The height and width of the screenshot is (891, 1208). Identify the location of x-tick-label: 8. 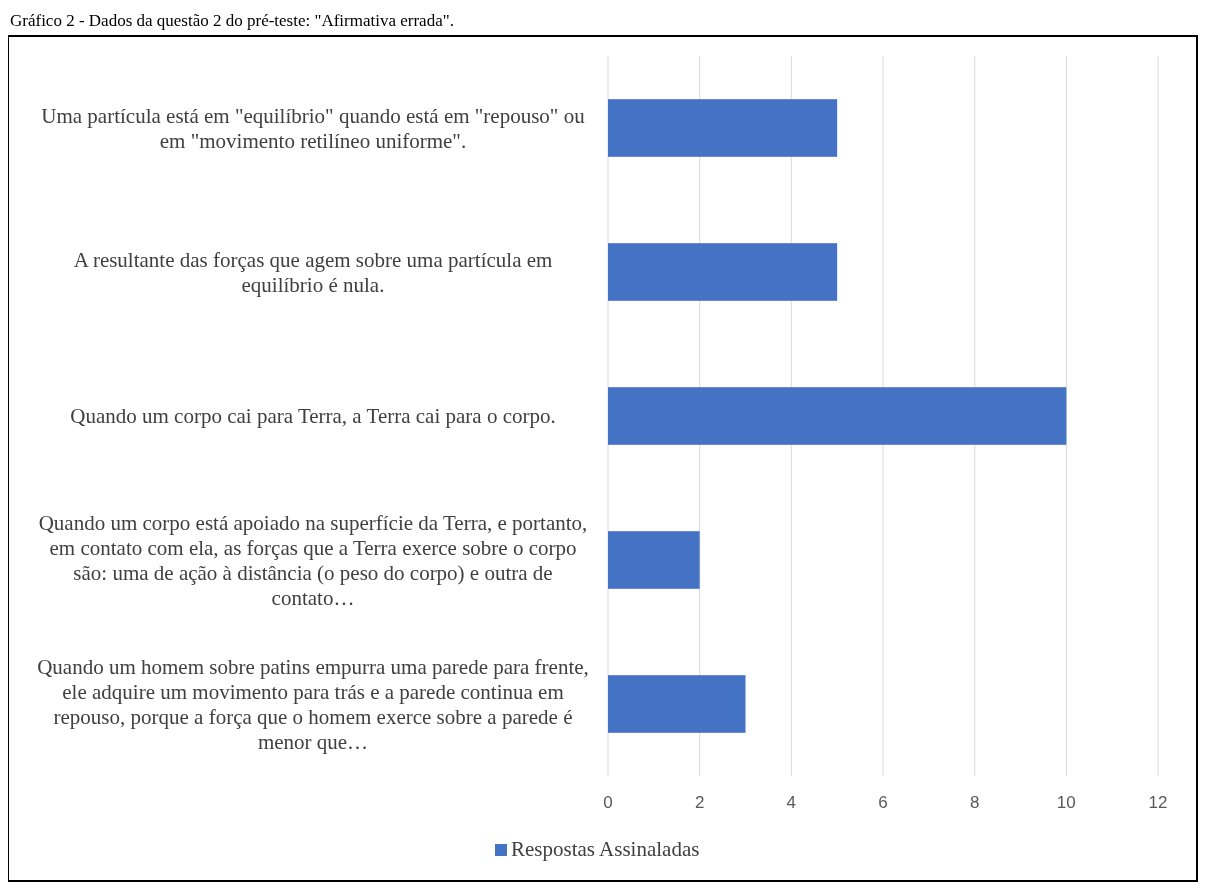
(974, 802).